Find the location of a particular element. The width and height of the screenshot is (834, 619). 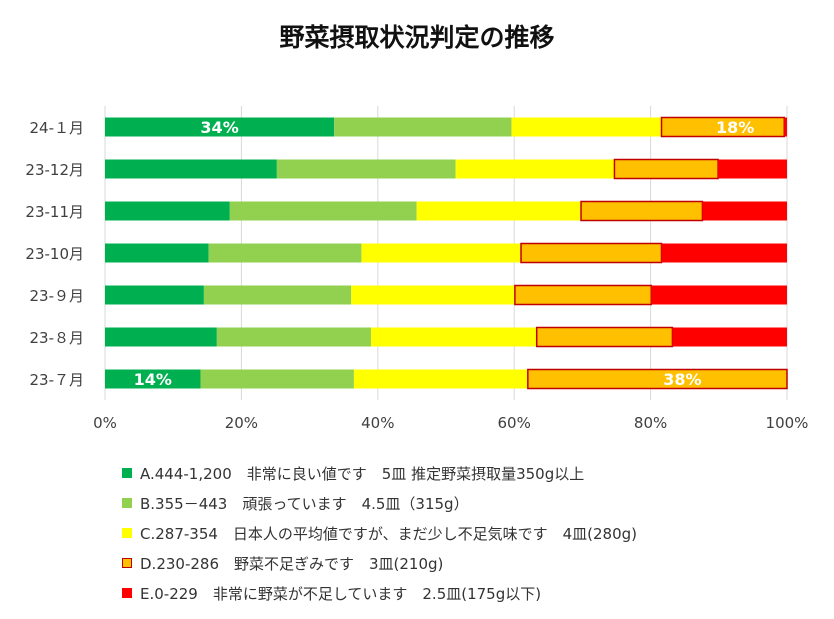

data-label: 34% is located at coordinates (219, 127).